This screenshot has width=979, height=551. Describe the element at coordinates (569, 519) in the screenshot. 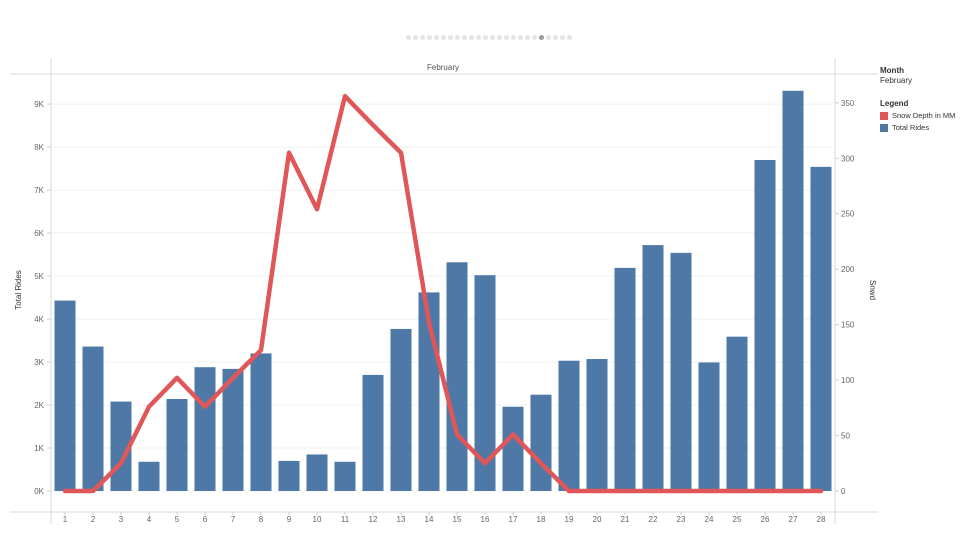

I see `x-tick-label: 19` at that location.